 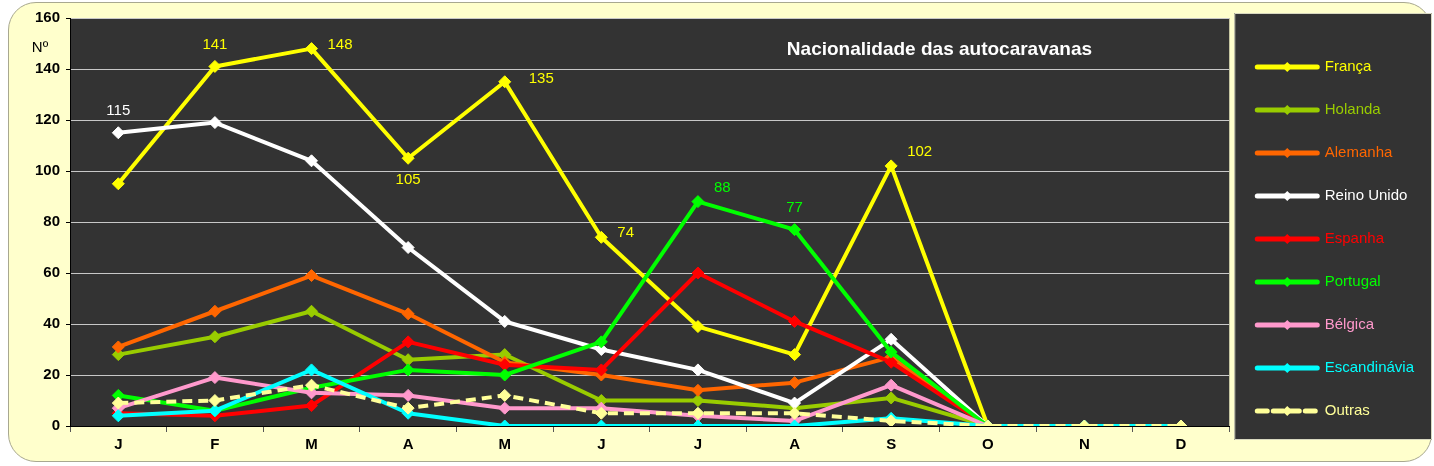 I want to click on data-label: 135, so click(x=541, y=77).